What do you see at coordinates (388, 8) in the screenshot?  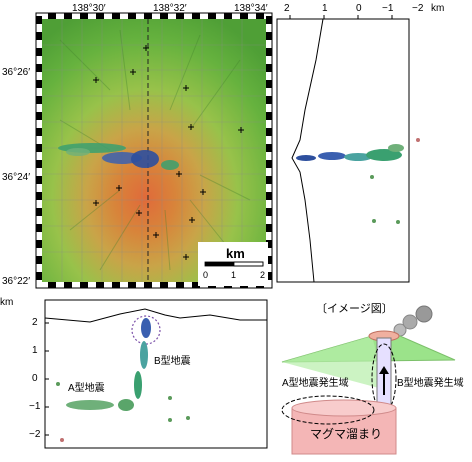 I see `ew-tick-m1: −1` at bounding box center [388, 8].